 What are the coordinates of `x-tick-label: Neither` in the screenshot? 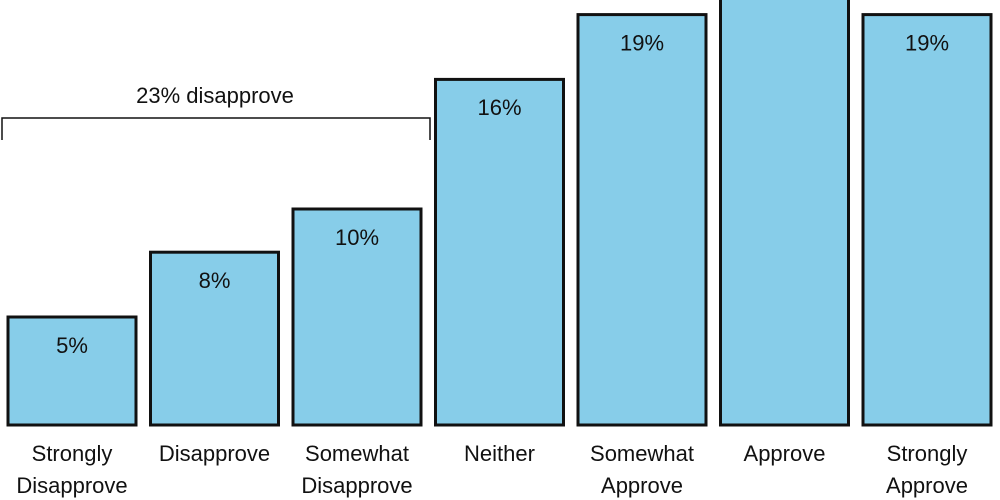 It's located at (499, 453).